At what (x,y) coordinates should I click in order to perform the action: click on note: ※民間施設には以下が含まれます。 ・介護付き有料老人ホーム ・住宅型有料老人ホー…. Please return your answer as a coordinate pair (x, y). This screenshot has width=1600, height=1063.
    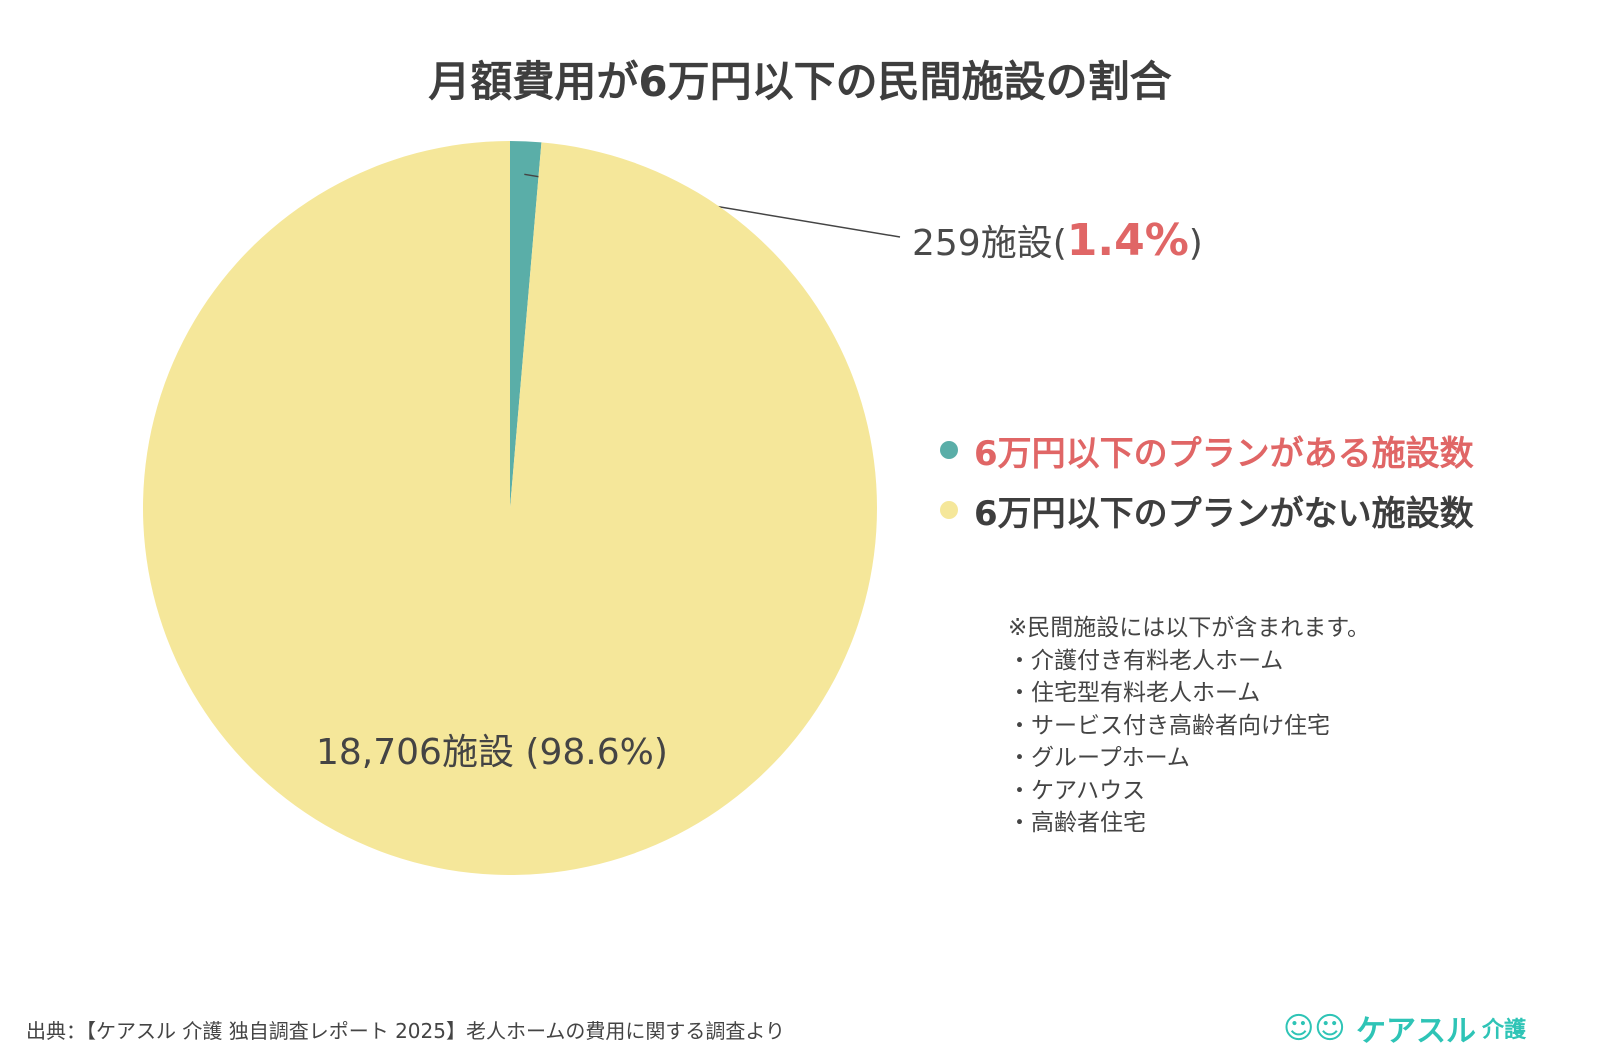
    Looking at the image, I should click on (1189, 726).